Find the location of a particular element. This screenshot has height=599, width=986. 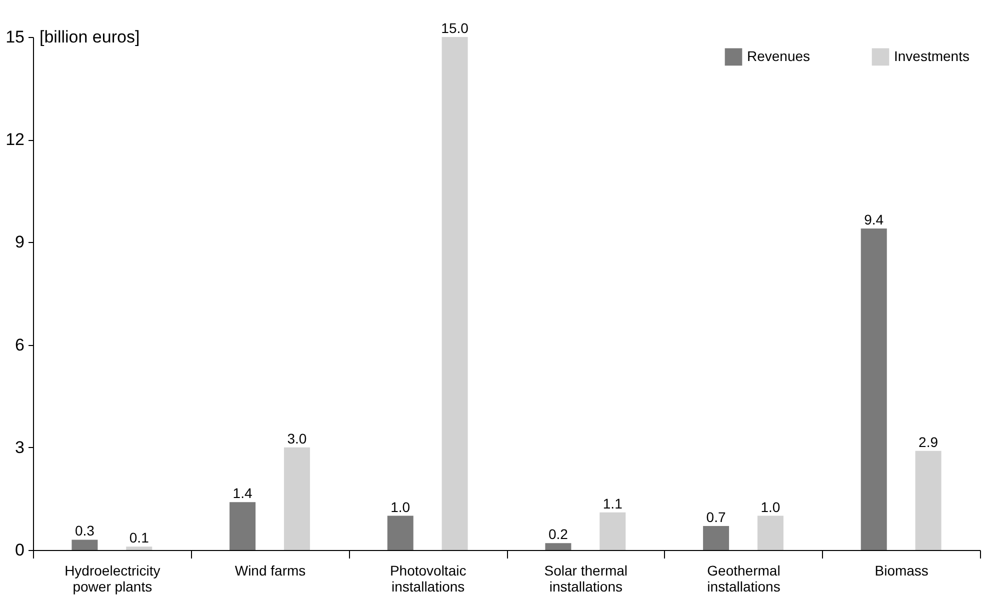

data-label: 1.1 is located at coordinates (612, 503).